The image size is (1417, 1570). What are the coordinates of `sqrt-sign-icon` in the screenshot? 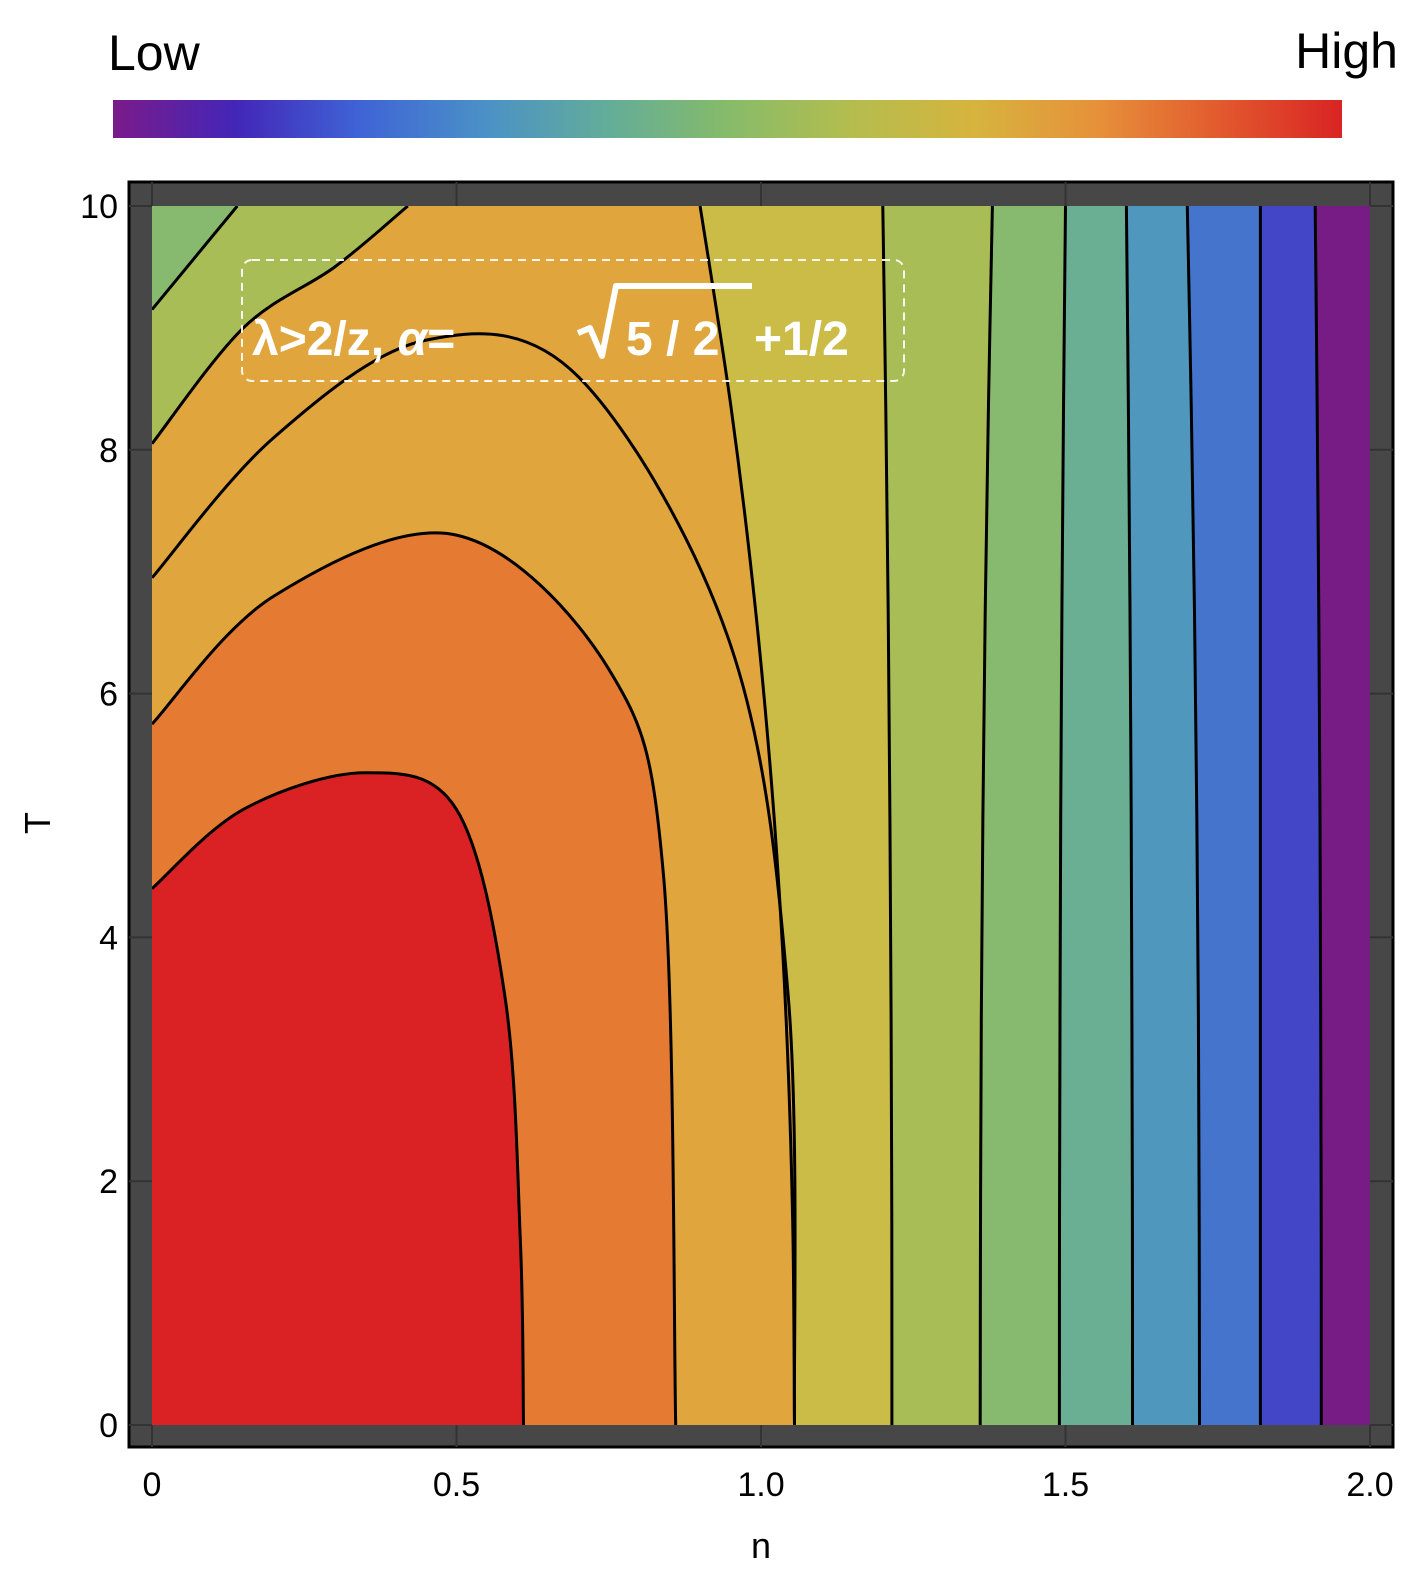 It's located at (664, 321).